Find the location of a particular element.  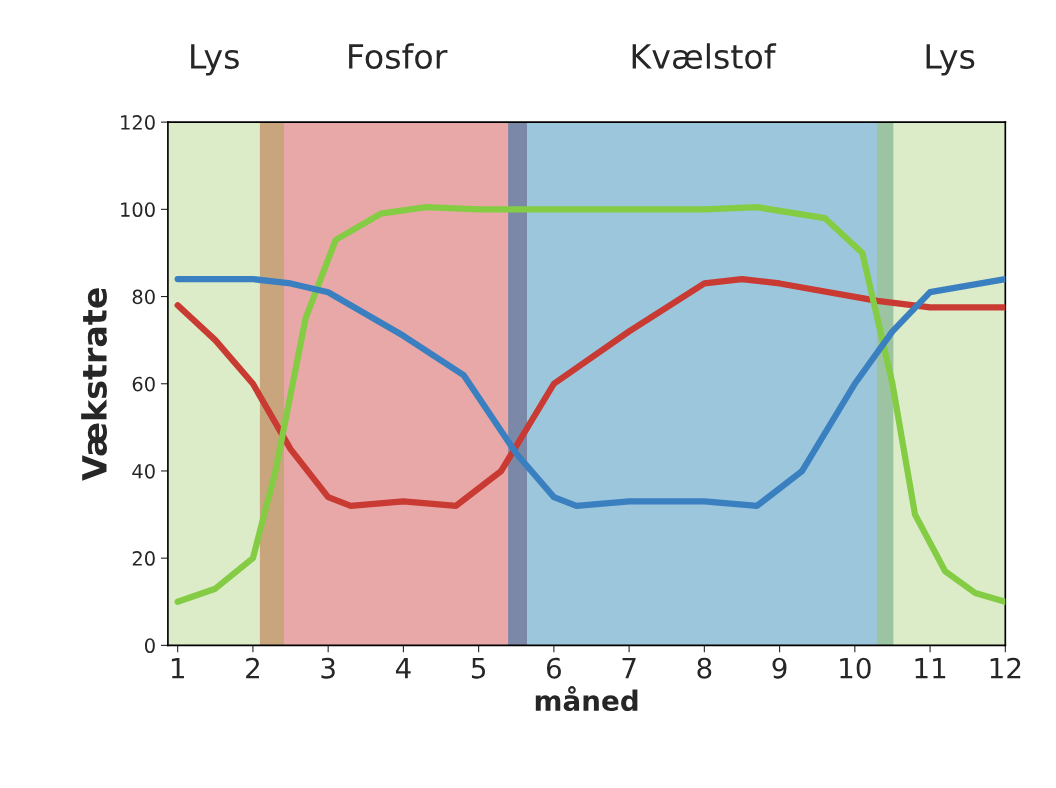

x-tick-label: 1 is located at coordinates (177, 668).